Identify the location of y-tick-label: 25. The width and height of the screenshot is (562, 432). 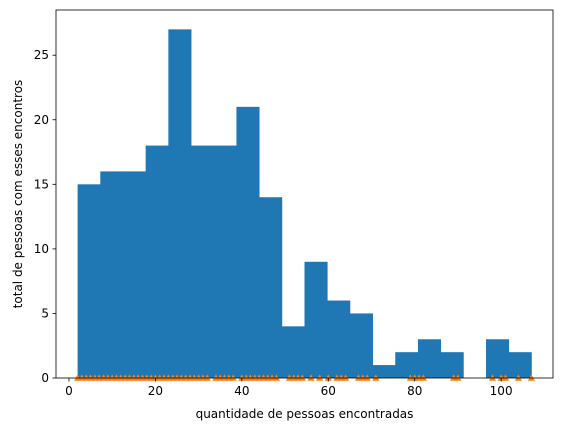
(41, 55).